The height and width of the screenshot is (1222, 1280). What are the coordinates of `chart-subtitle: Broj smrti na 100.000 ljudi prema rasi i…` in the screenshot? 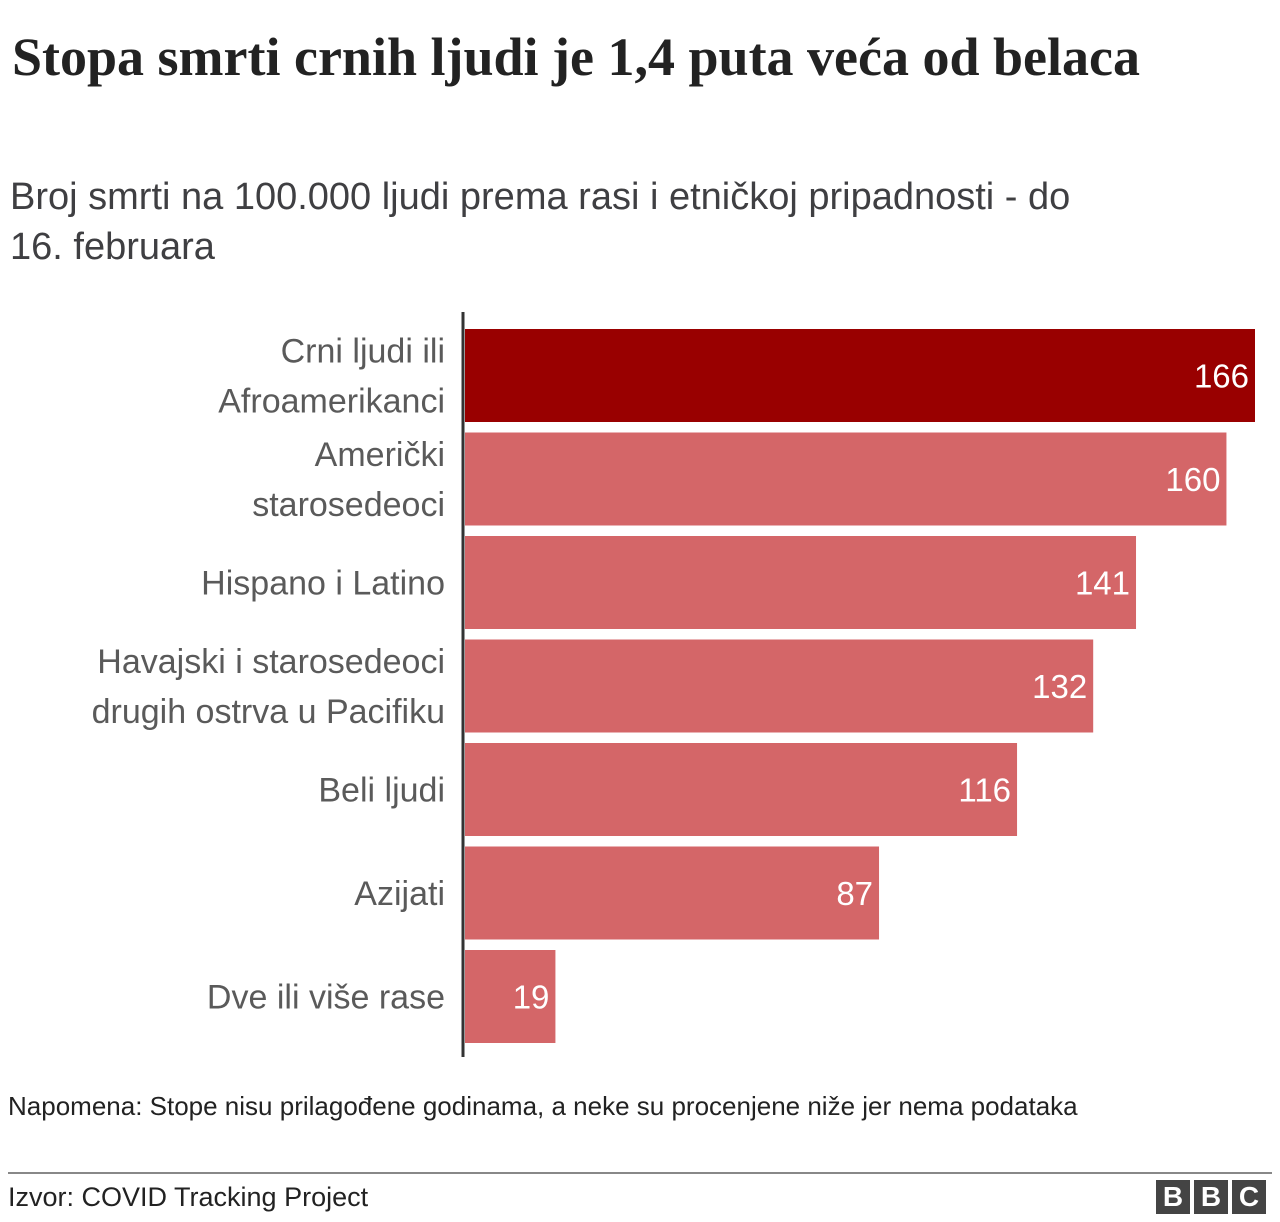 It's located at (540, 222).